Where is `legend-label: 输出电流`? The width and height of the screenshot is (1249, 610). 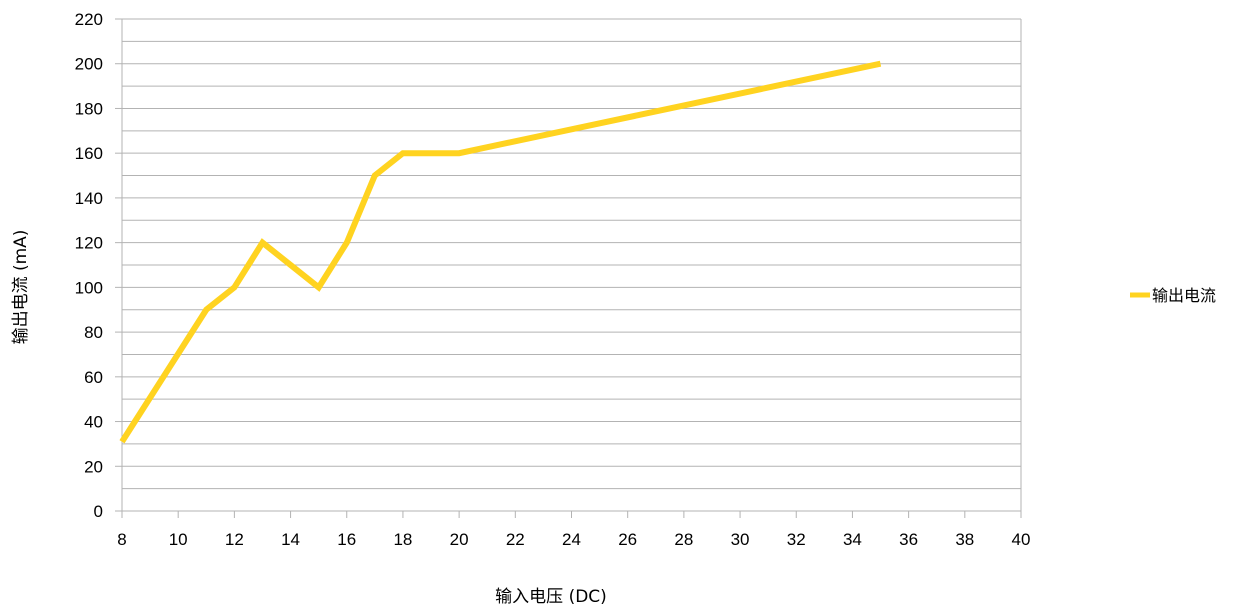 legend-label: 输出电流 is located at coordinates (1184, 295).